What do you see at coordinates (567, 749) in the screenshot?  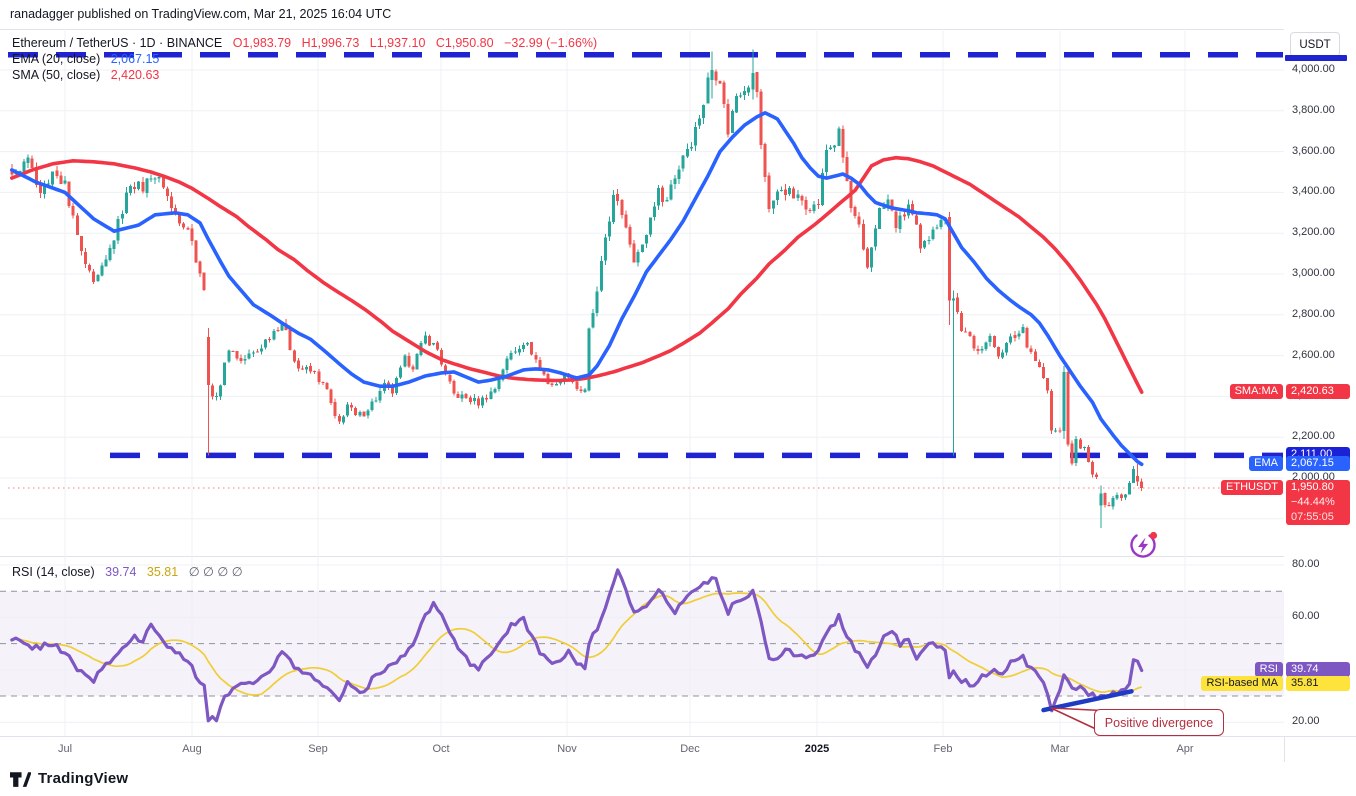 I see `time-axis-label: Nov` at bounding box center [567, 749].